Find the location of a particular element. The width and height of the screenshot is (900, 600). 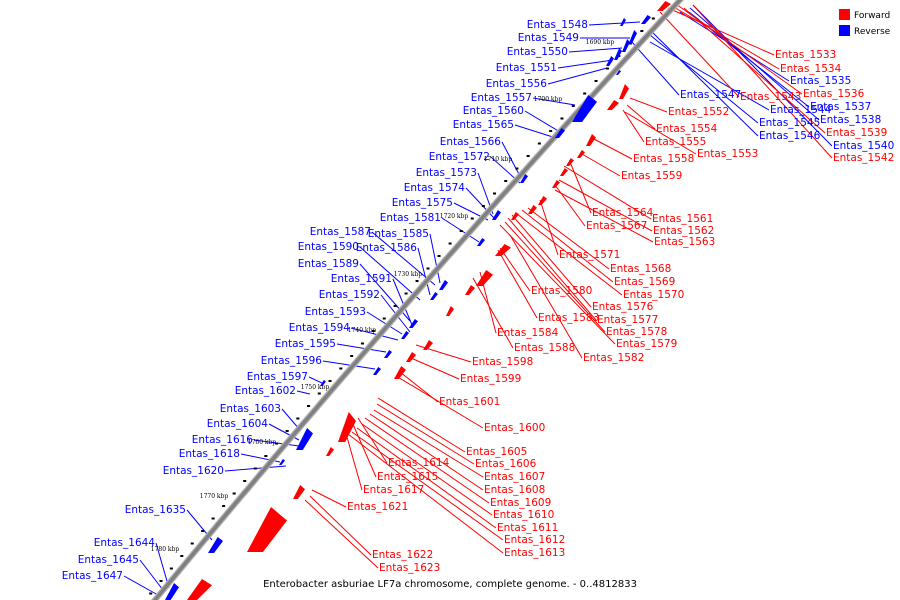

reverse-gene-label: Entas_1560 is located at coordinates (493, 111).